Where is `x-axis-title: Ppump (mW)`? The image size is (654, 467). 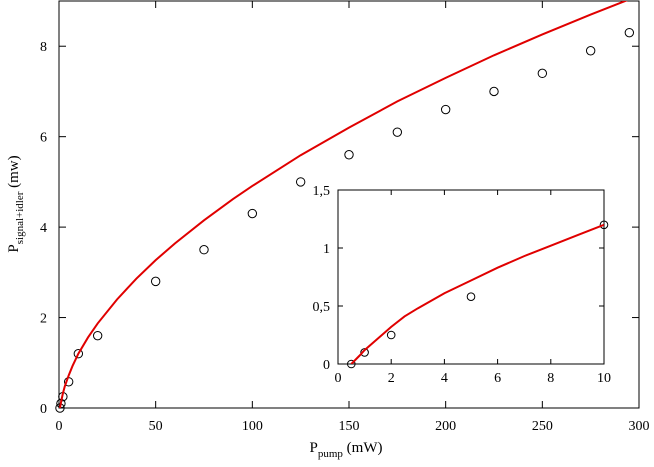 x-axis-title: Ppump (mW) is located at coordinates (346, 450).